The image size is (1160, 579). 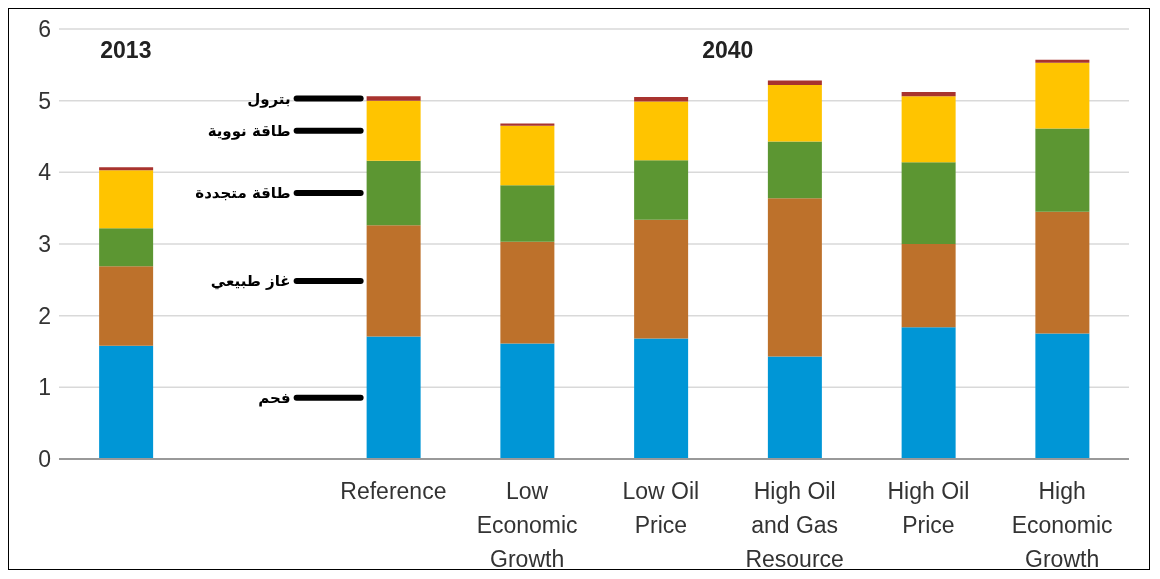 I want to click on text: بترول, so click(x=269, y=98).